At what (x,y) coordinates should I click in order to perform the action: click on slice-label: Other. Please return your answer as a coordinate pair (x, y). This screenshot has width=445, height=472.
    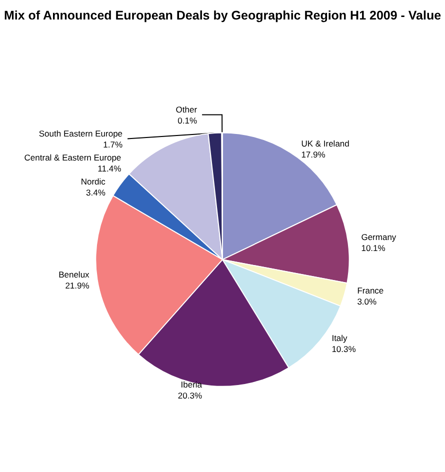
    Looking at the image, I should click on (187, 109).